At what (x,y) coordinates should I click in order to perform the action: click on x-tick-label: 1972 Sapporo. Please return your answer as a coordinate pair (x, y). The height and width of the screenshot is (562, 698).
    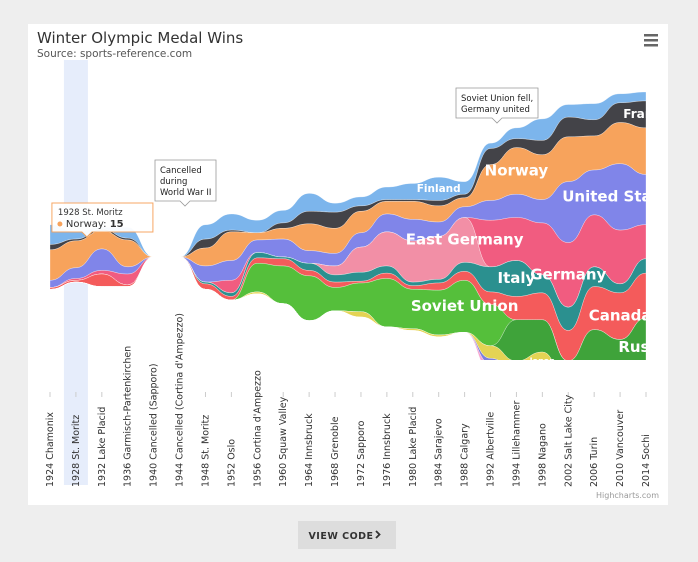
    Looking at the image, I should click on (361, 453).